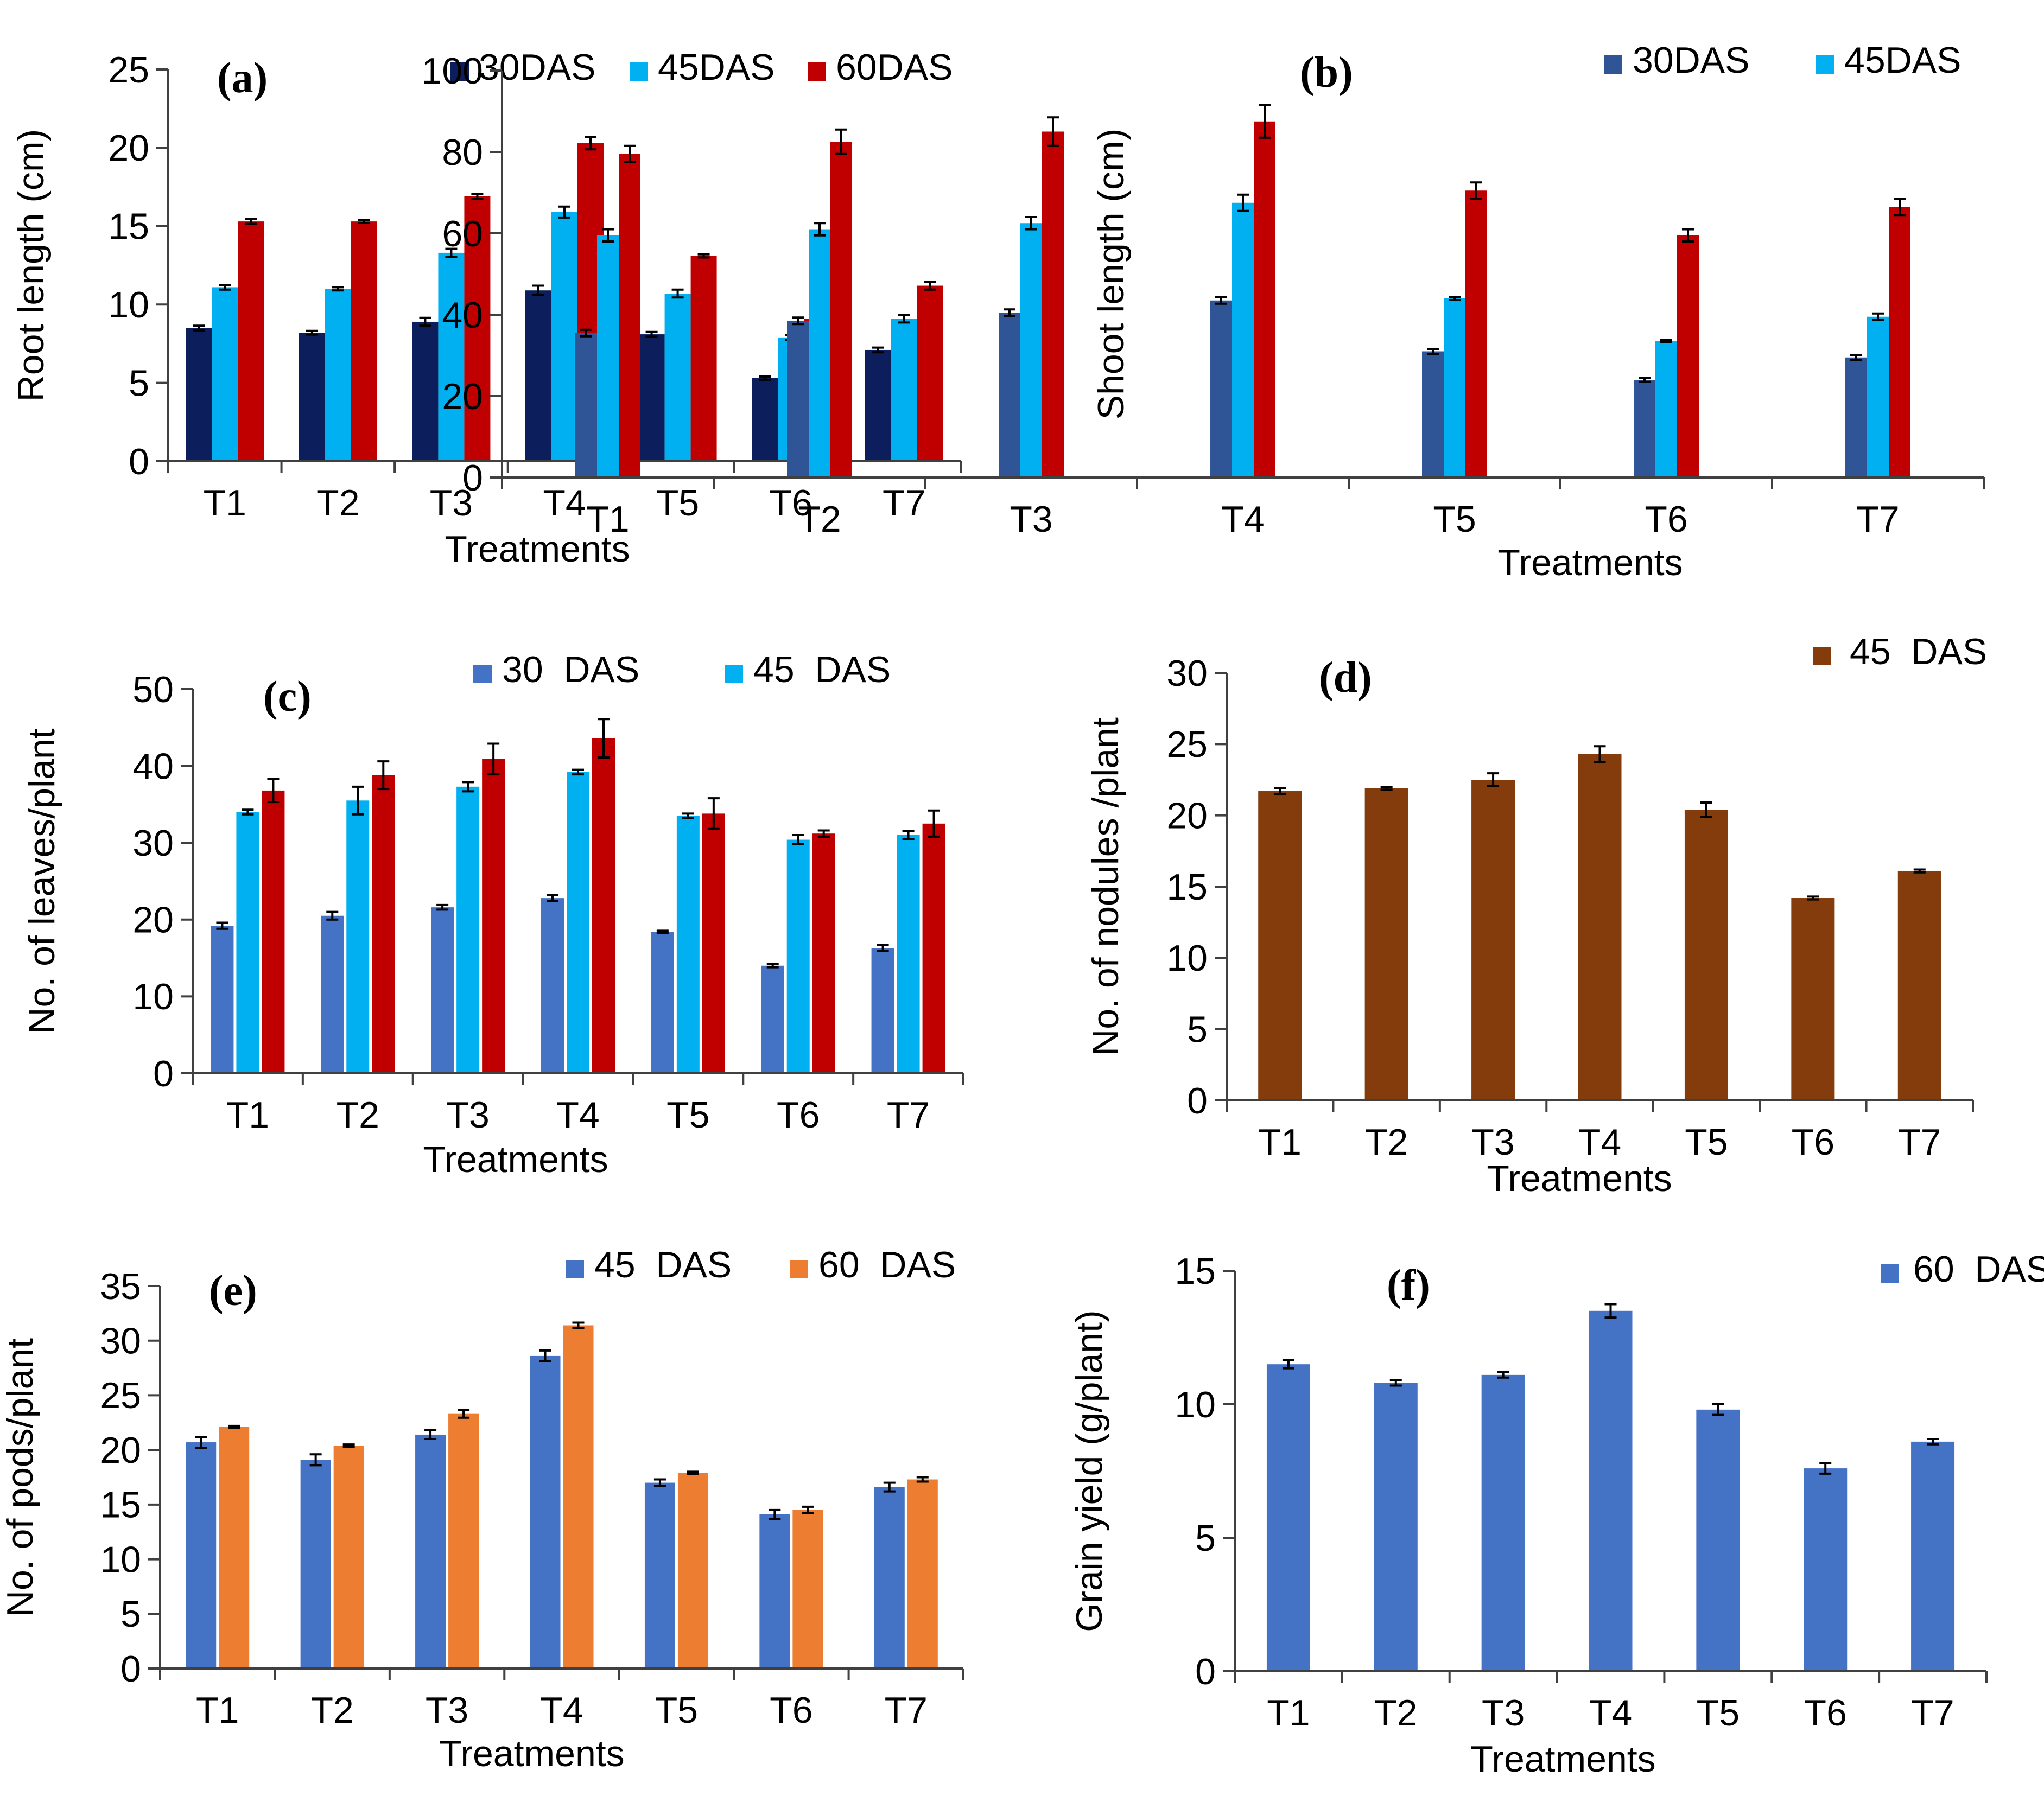 This screenshot has height=1802, width=2044. I want to click on bar-c-60das-t3, so click(493, 916).